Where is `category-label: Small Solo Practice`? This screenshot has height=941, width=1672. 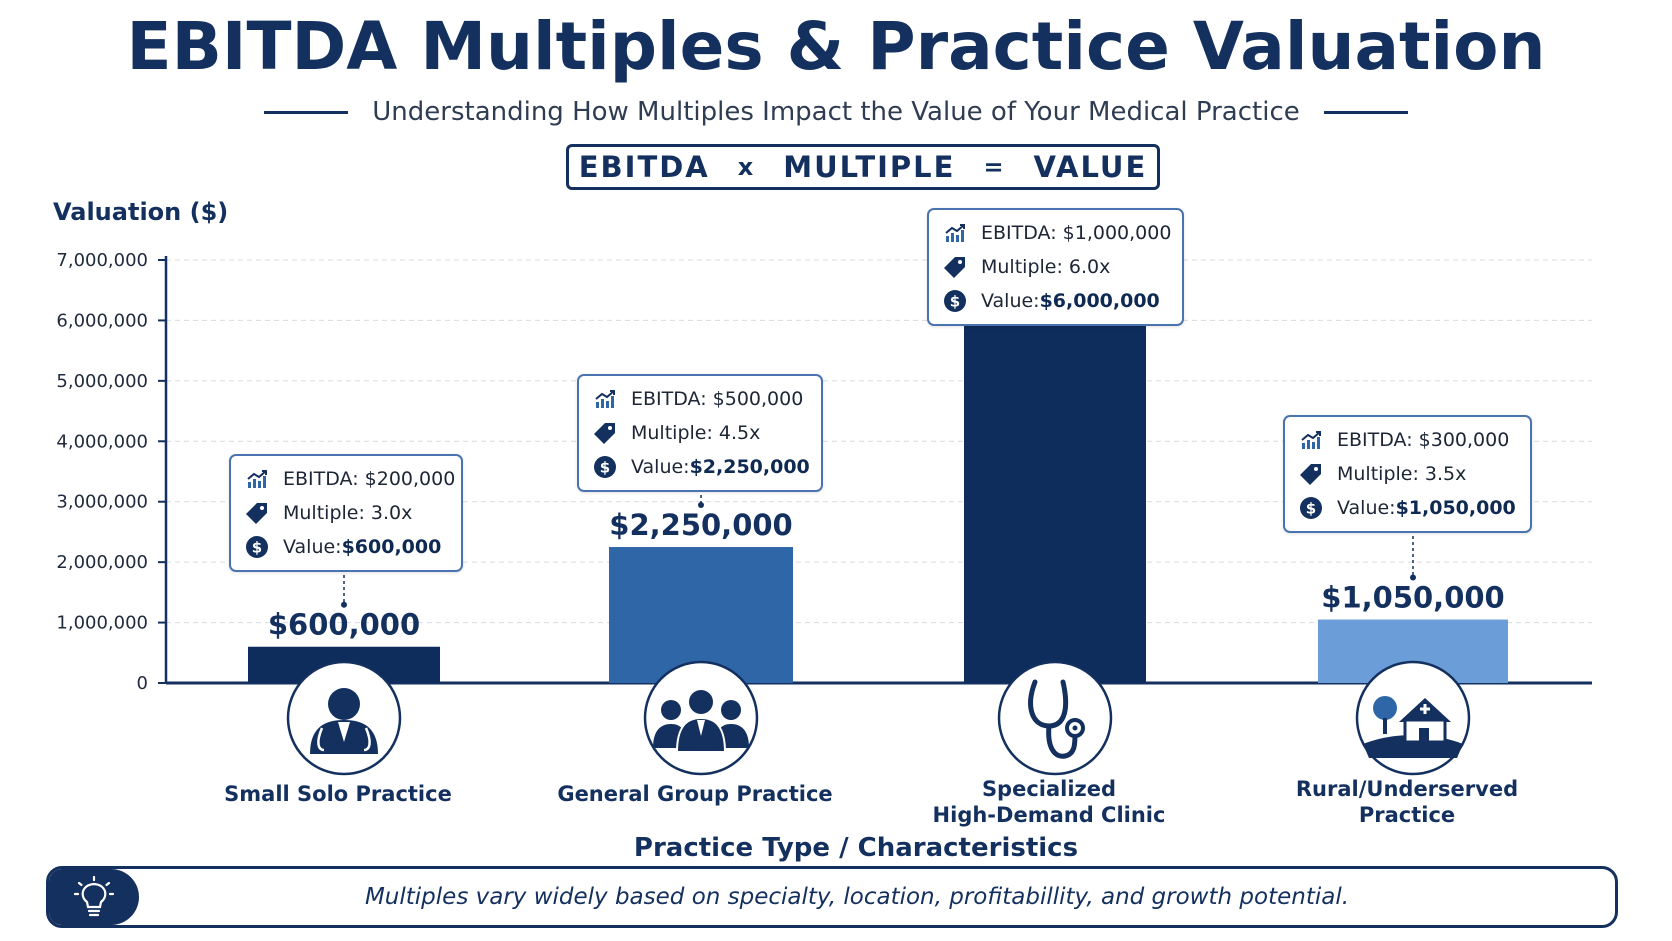 category-label: Small Solo Practice is located at coordinates (338, 794).